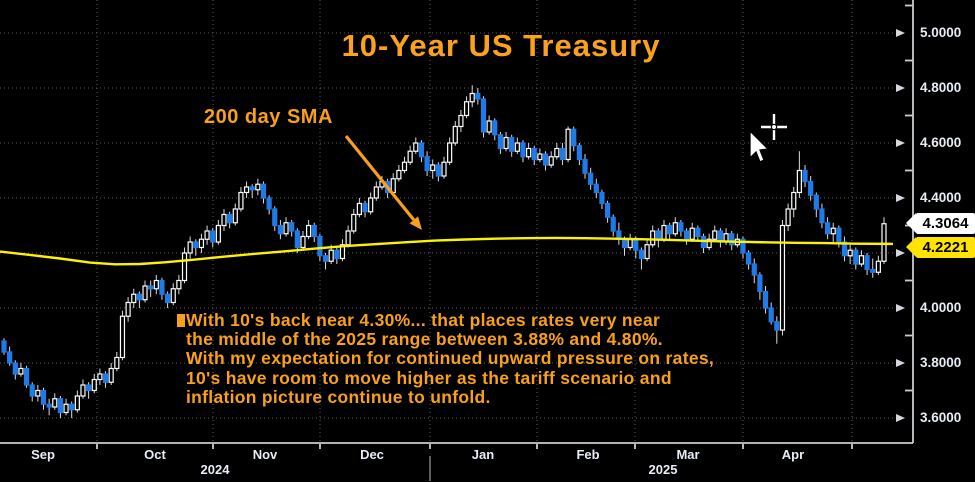  Describe the element at coordinates (941, 417) in the screenshot. I see `y-axis-tick-label: 3.6000` at that location.